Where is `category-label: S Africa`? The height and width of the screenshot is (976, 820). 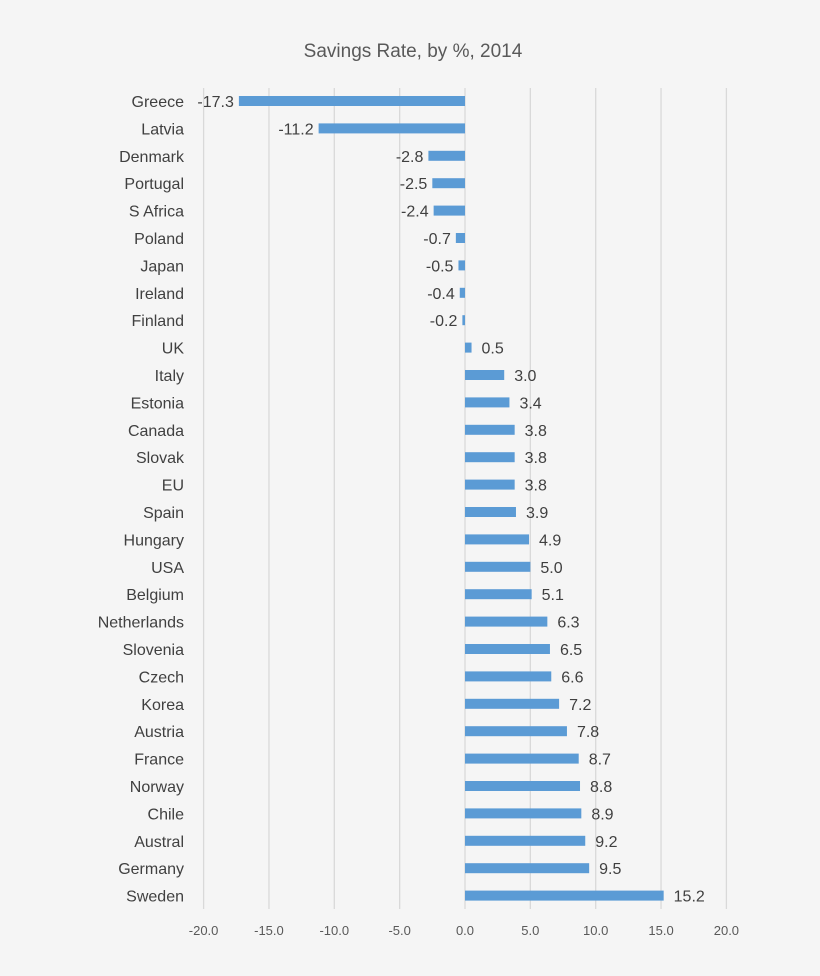 category-label: S Africa is located at coordinates (156, 212).